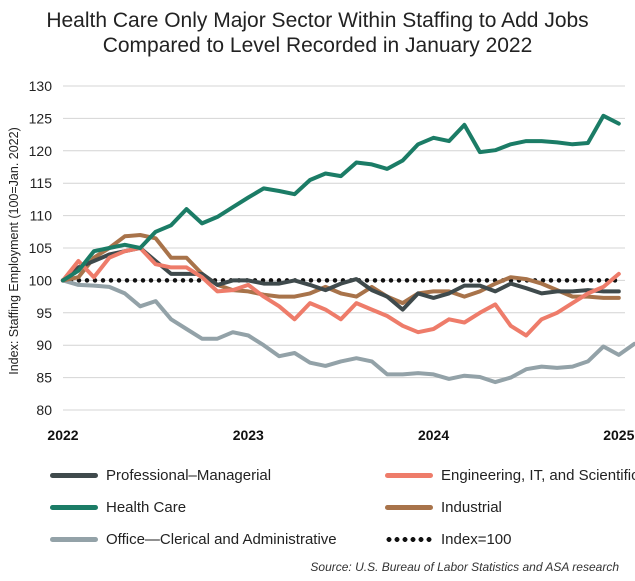  What do you see at coordinates (41, 280) in the screenshot?
I see `y-tick-label: 100` at bounding box center [41, 280].